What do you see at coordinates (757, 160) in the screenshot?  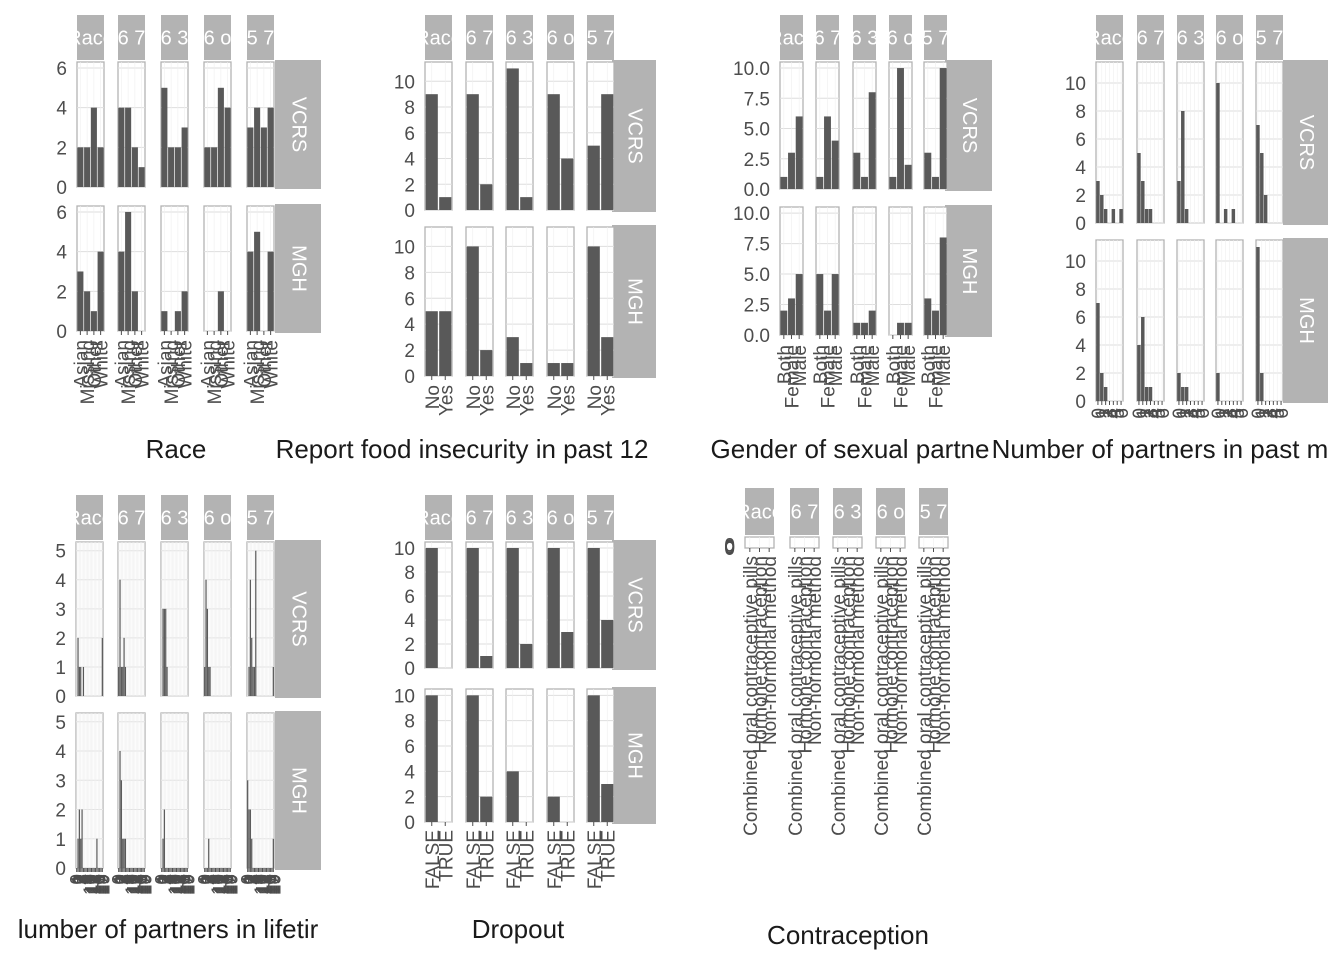 I see `y-tick-label: 2.5` at bounding box center [757, 160].